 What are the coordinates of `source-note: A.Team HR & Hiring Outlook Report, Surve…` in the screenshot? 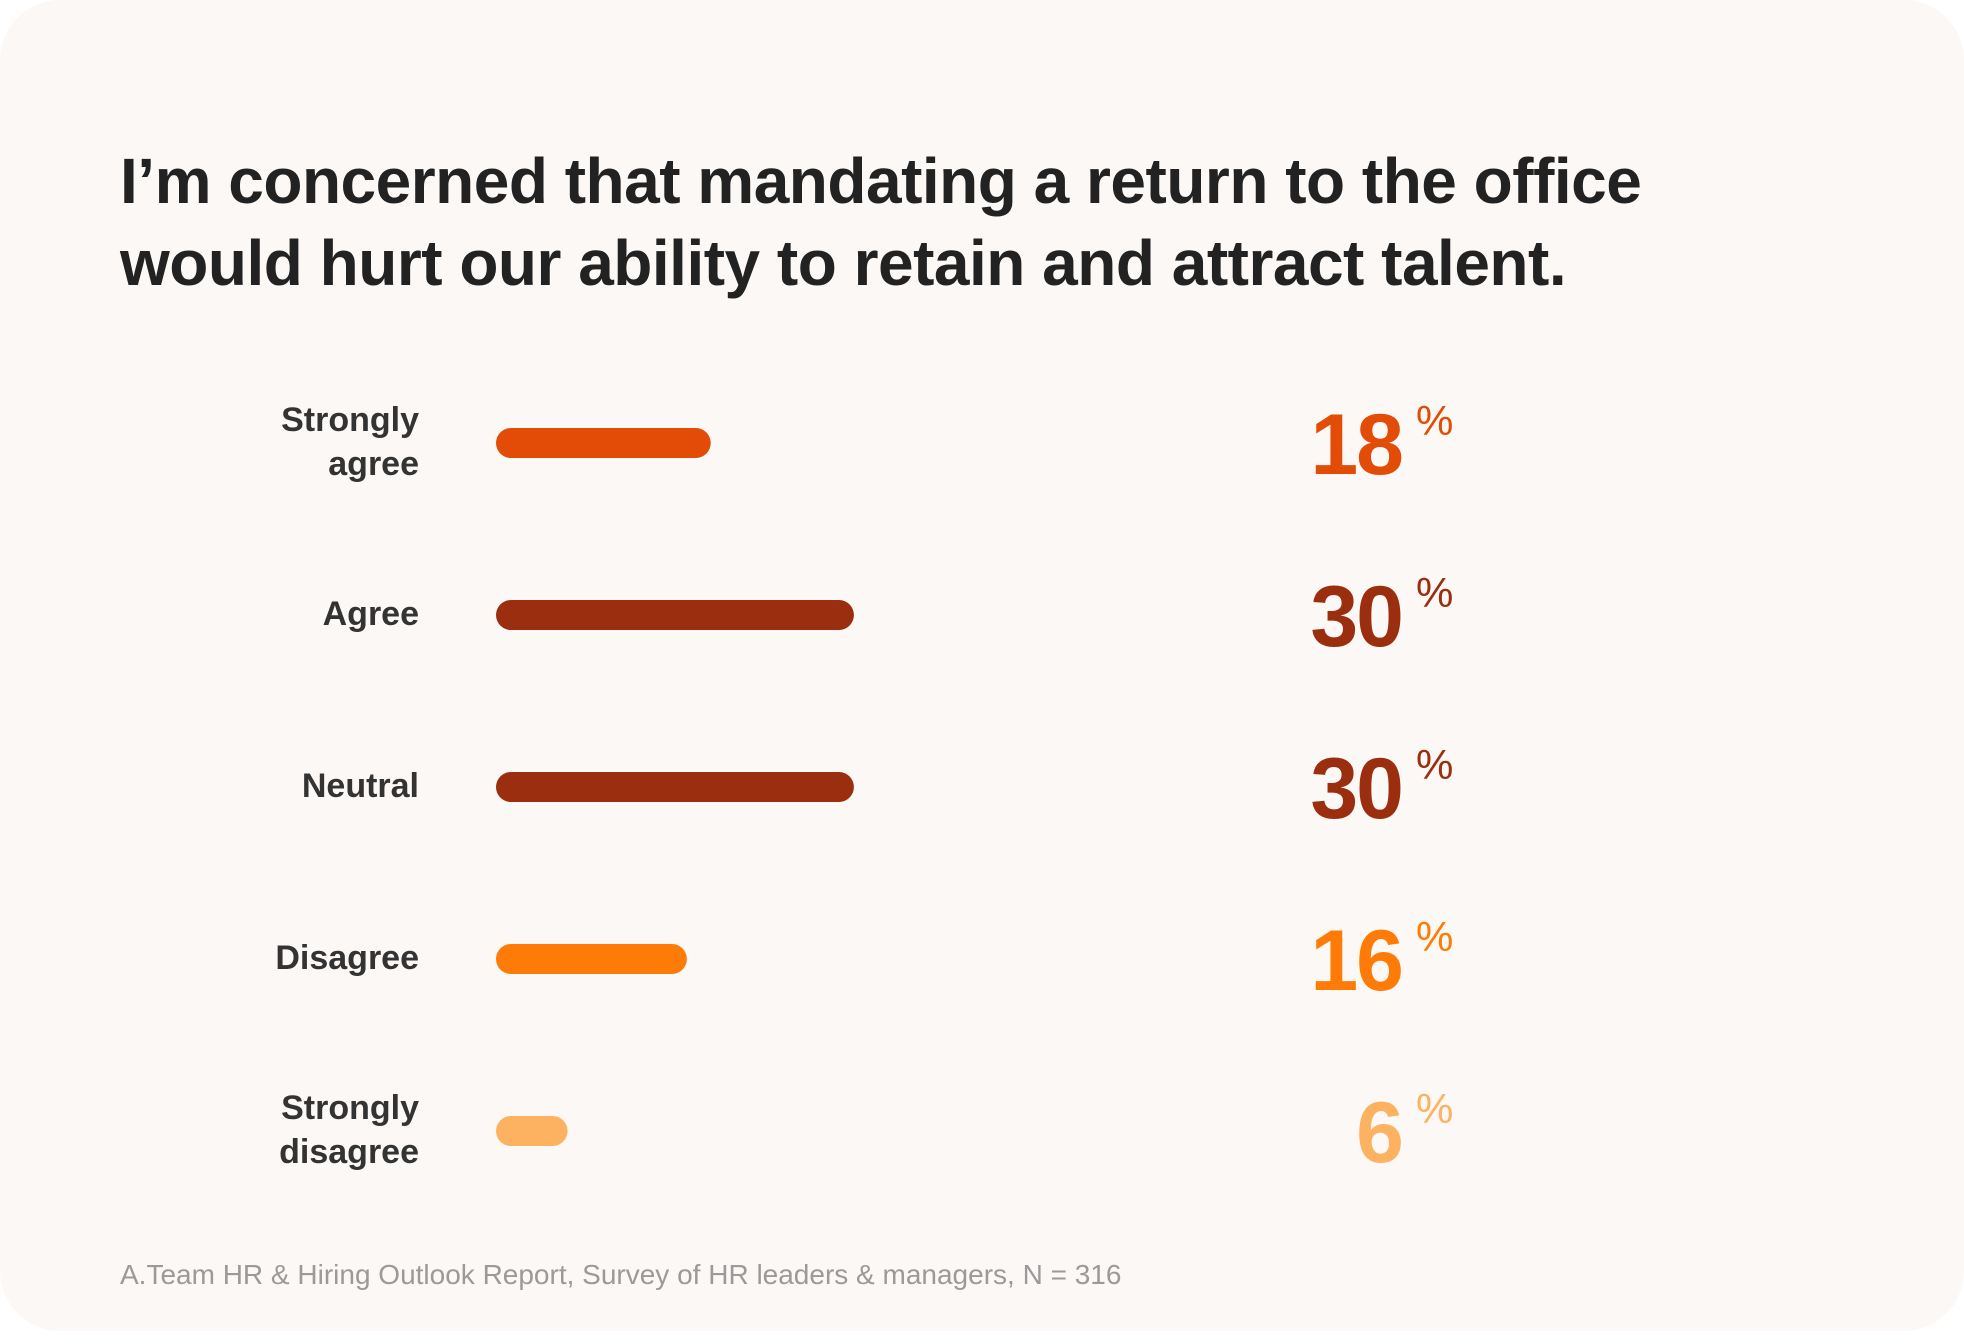 It's located at (621, 1274).